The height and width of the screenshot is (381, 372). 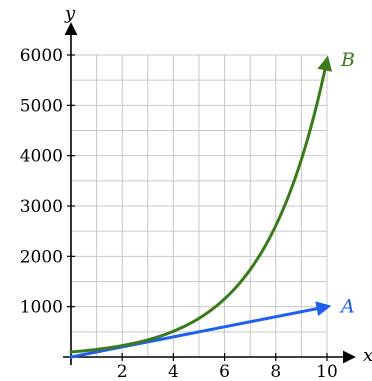 What do you see at coordinates (41, 257) in the screenshot?
I see `y-tick-label: 2000` at bounding box center [41, 257].